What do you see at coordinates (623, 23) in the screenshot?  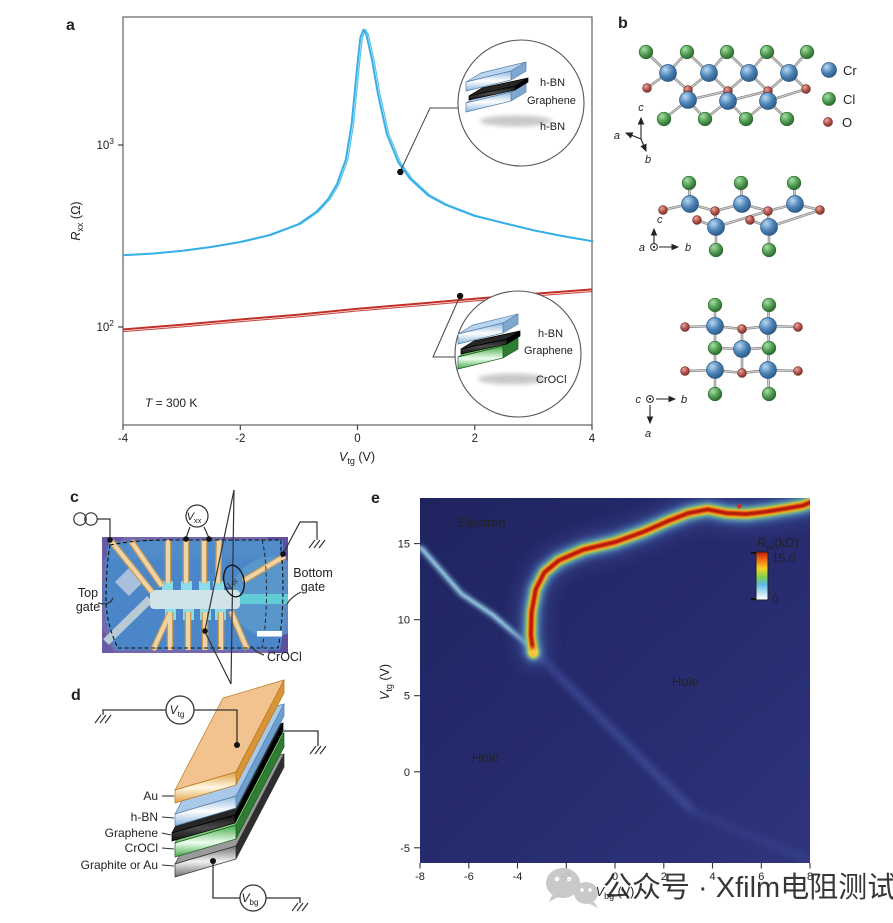 I see `panel-b-label: b` at bounding box center [623, 23].